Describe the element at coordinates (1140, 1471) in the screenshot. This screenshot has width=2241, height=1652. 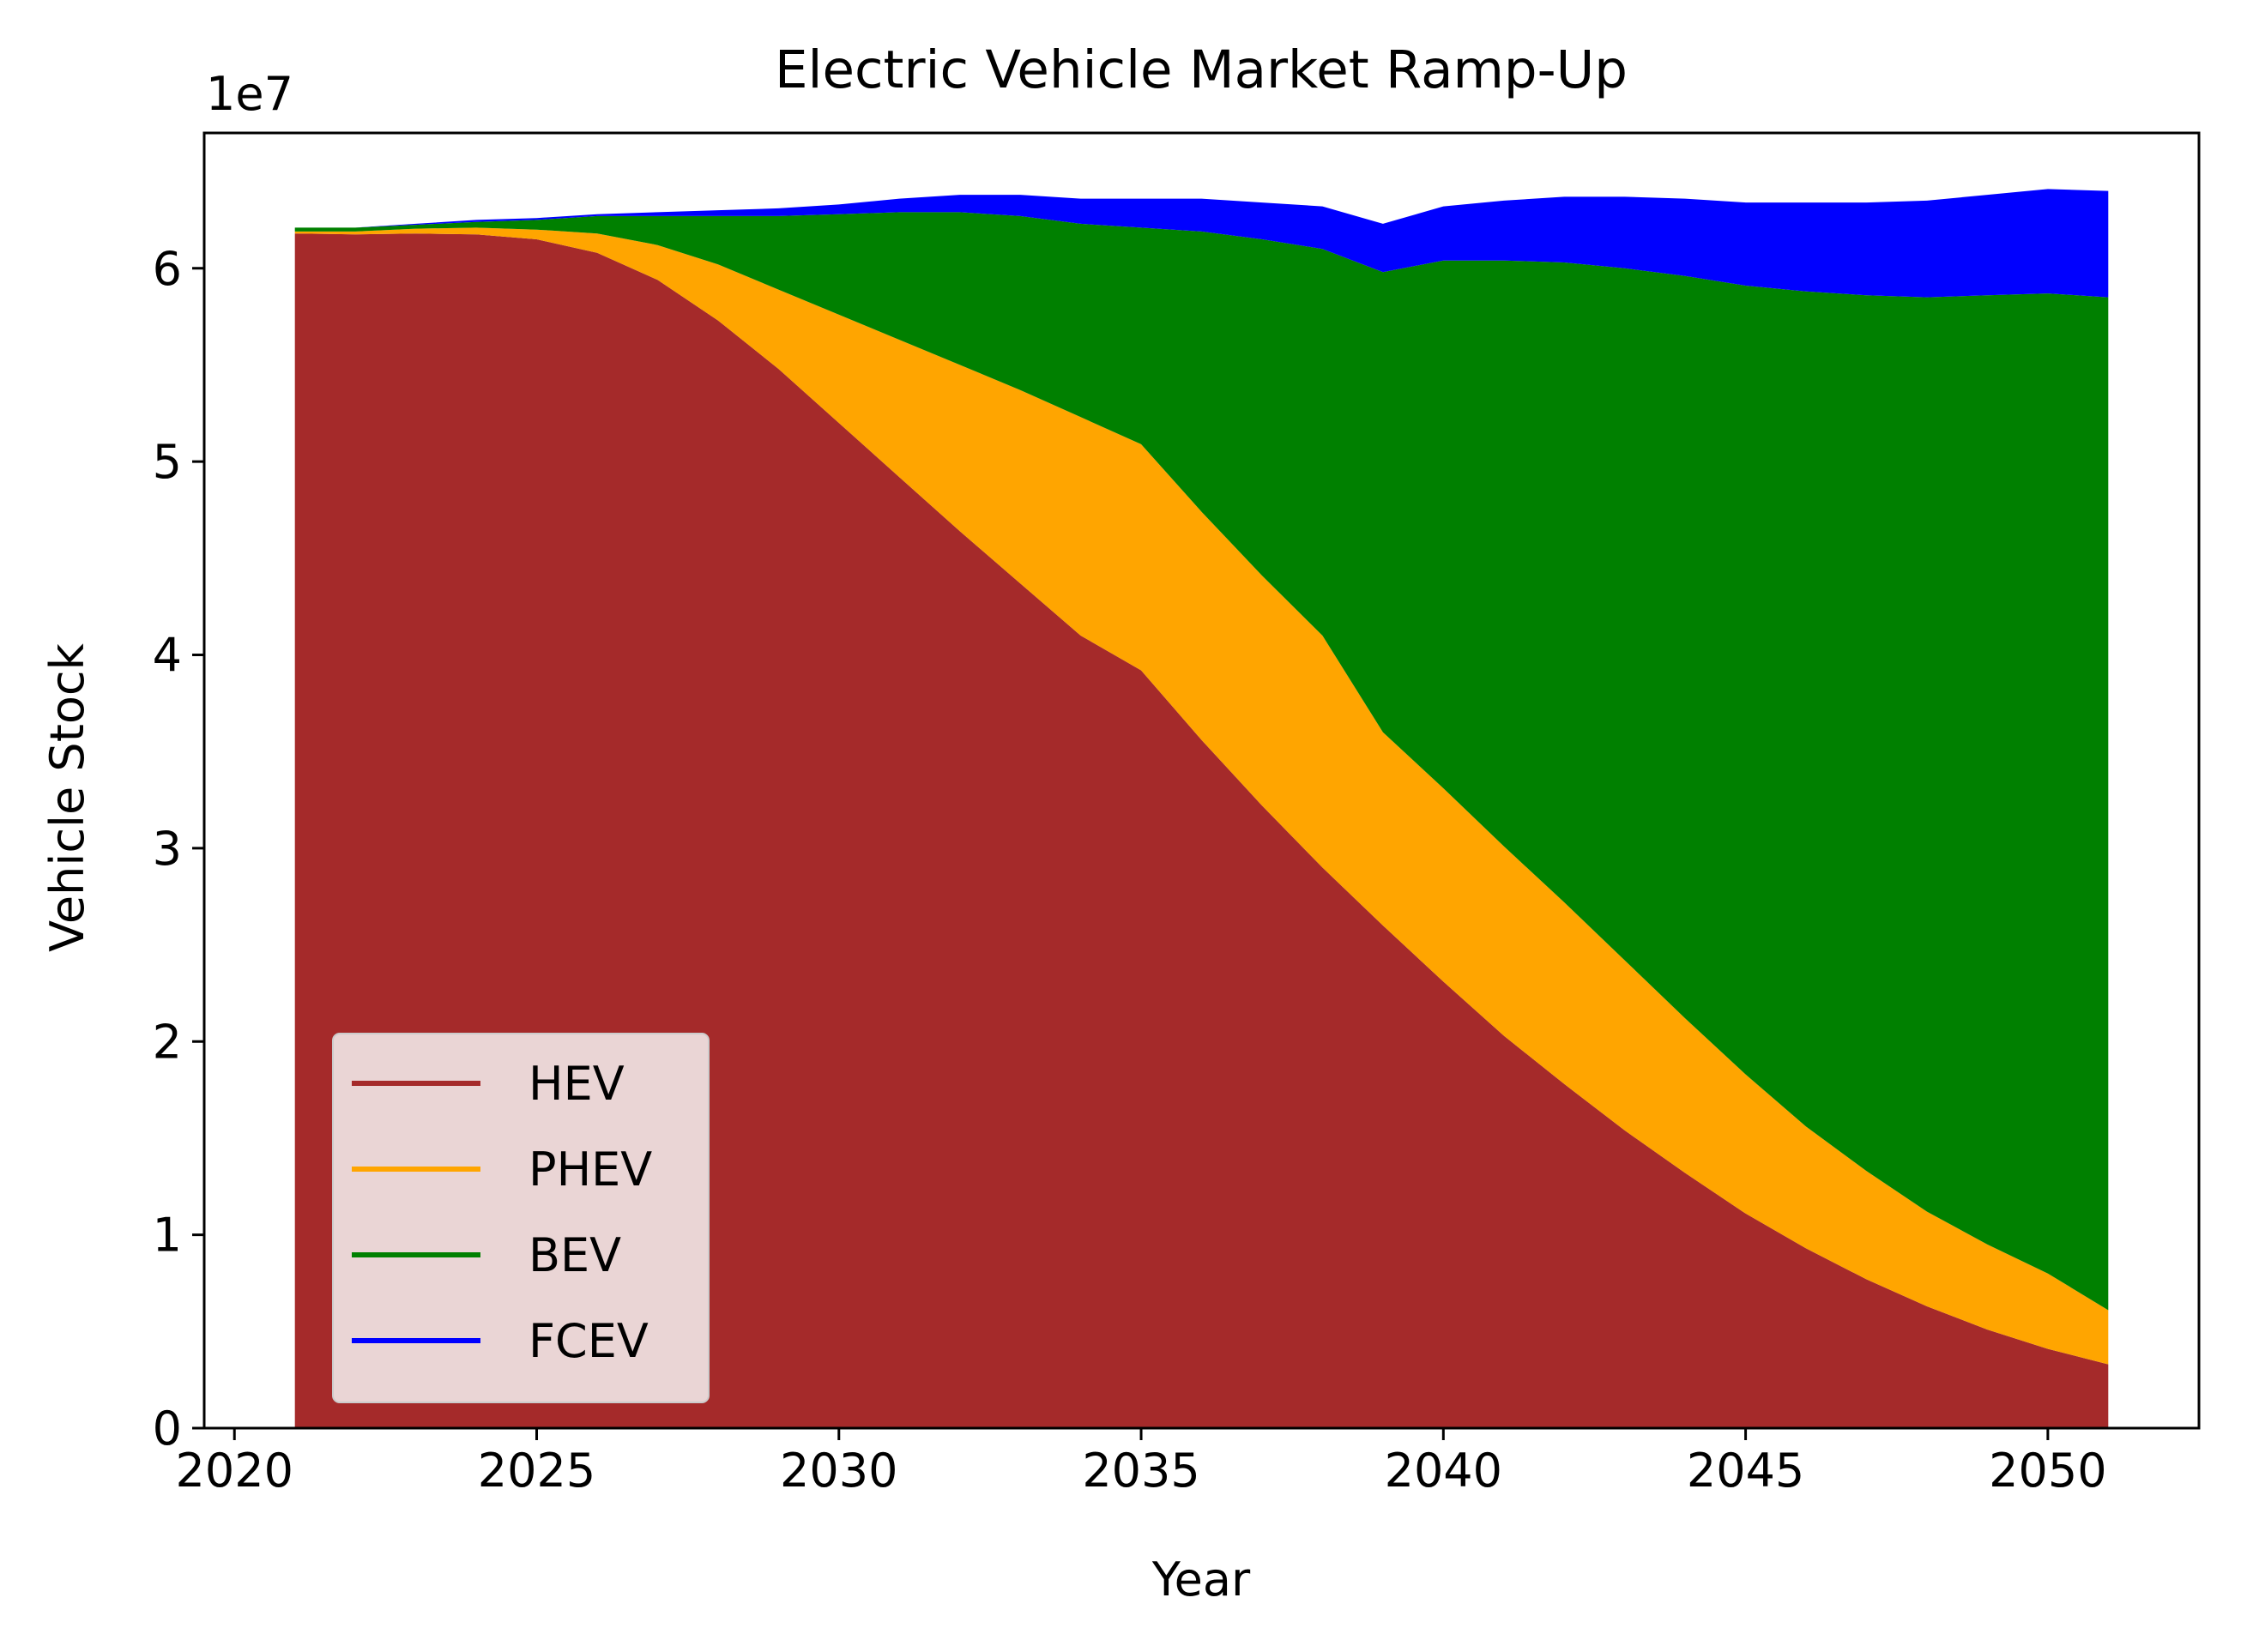
I see `x-tick-label: 2035` at that location.